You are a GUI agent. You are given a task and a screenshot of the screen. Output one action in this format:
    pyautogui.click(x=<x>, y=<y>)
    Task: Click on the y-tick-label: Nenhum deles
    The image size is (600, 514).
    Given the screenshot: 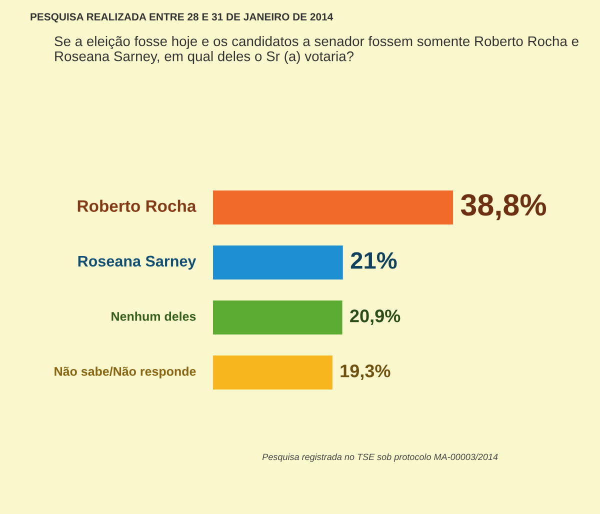 What is the action you would take?
    pyautogui.click(x=154, y=316)
    